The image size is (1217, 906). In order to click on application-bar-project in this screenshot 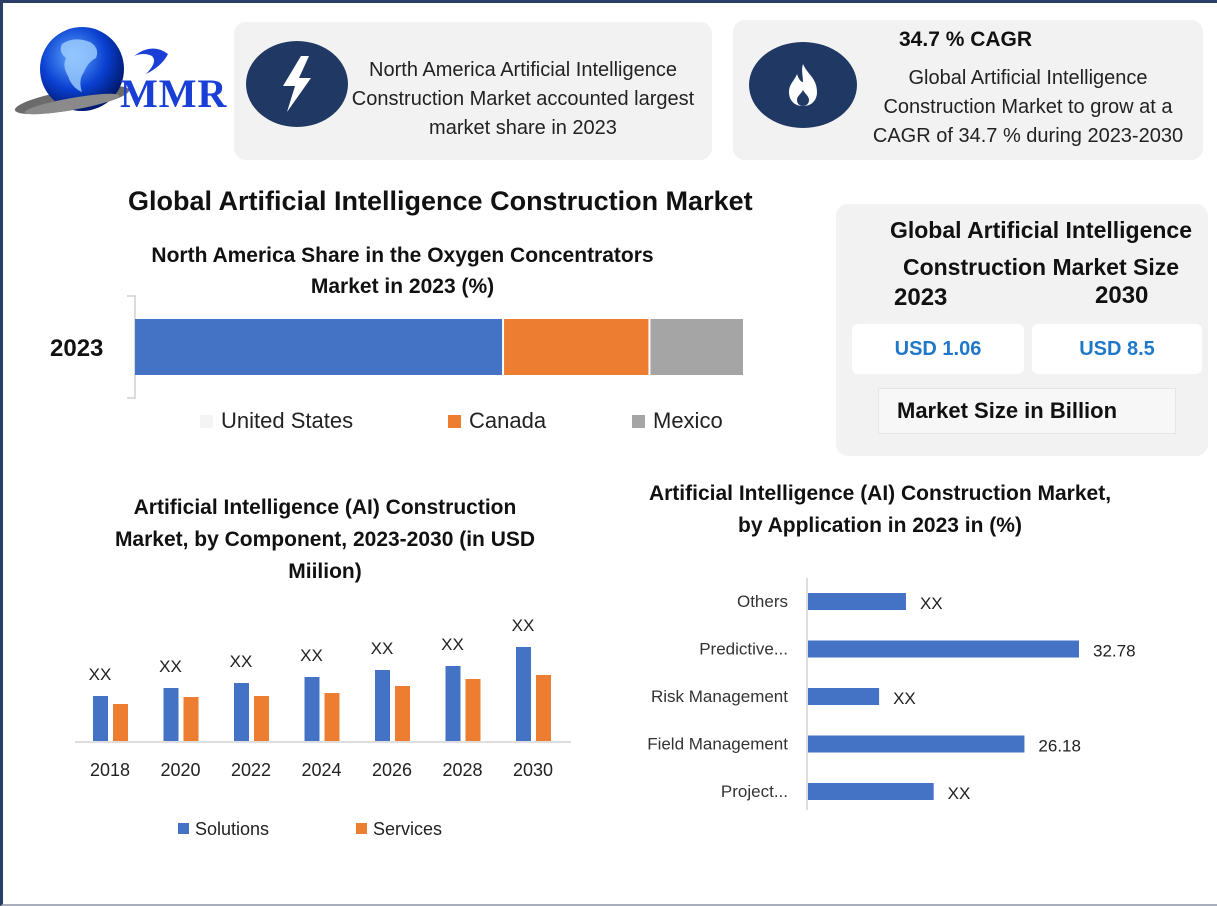, I will do `click(871, 791)`.